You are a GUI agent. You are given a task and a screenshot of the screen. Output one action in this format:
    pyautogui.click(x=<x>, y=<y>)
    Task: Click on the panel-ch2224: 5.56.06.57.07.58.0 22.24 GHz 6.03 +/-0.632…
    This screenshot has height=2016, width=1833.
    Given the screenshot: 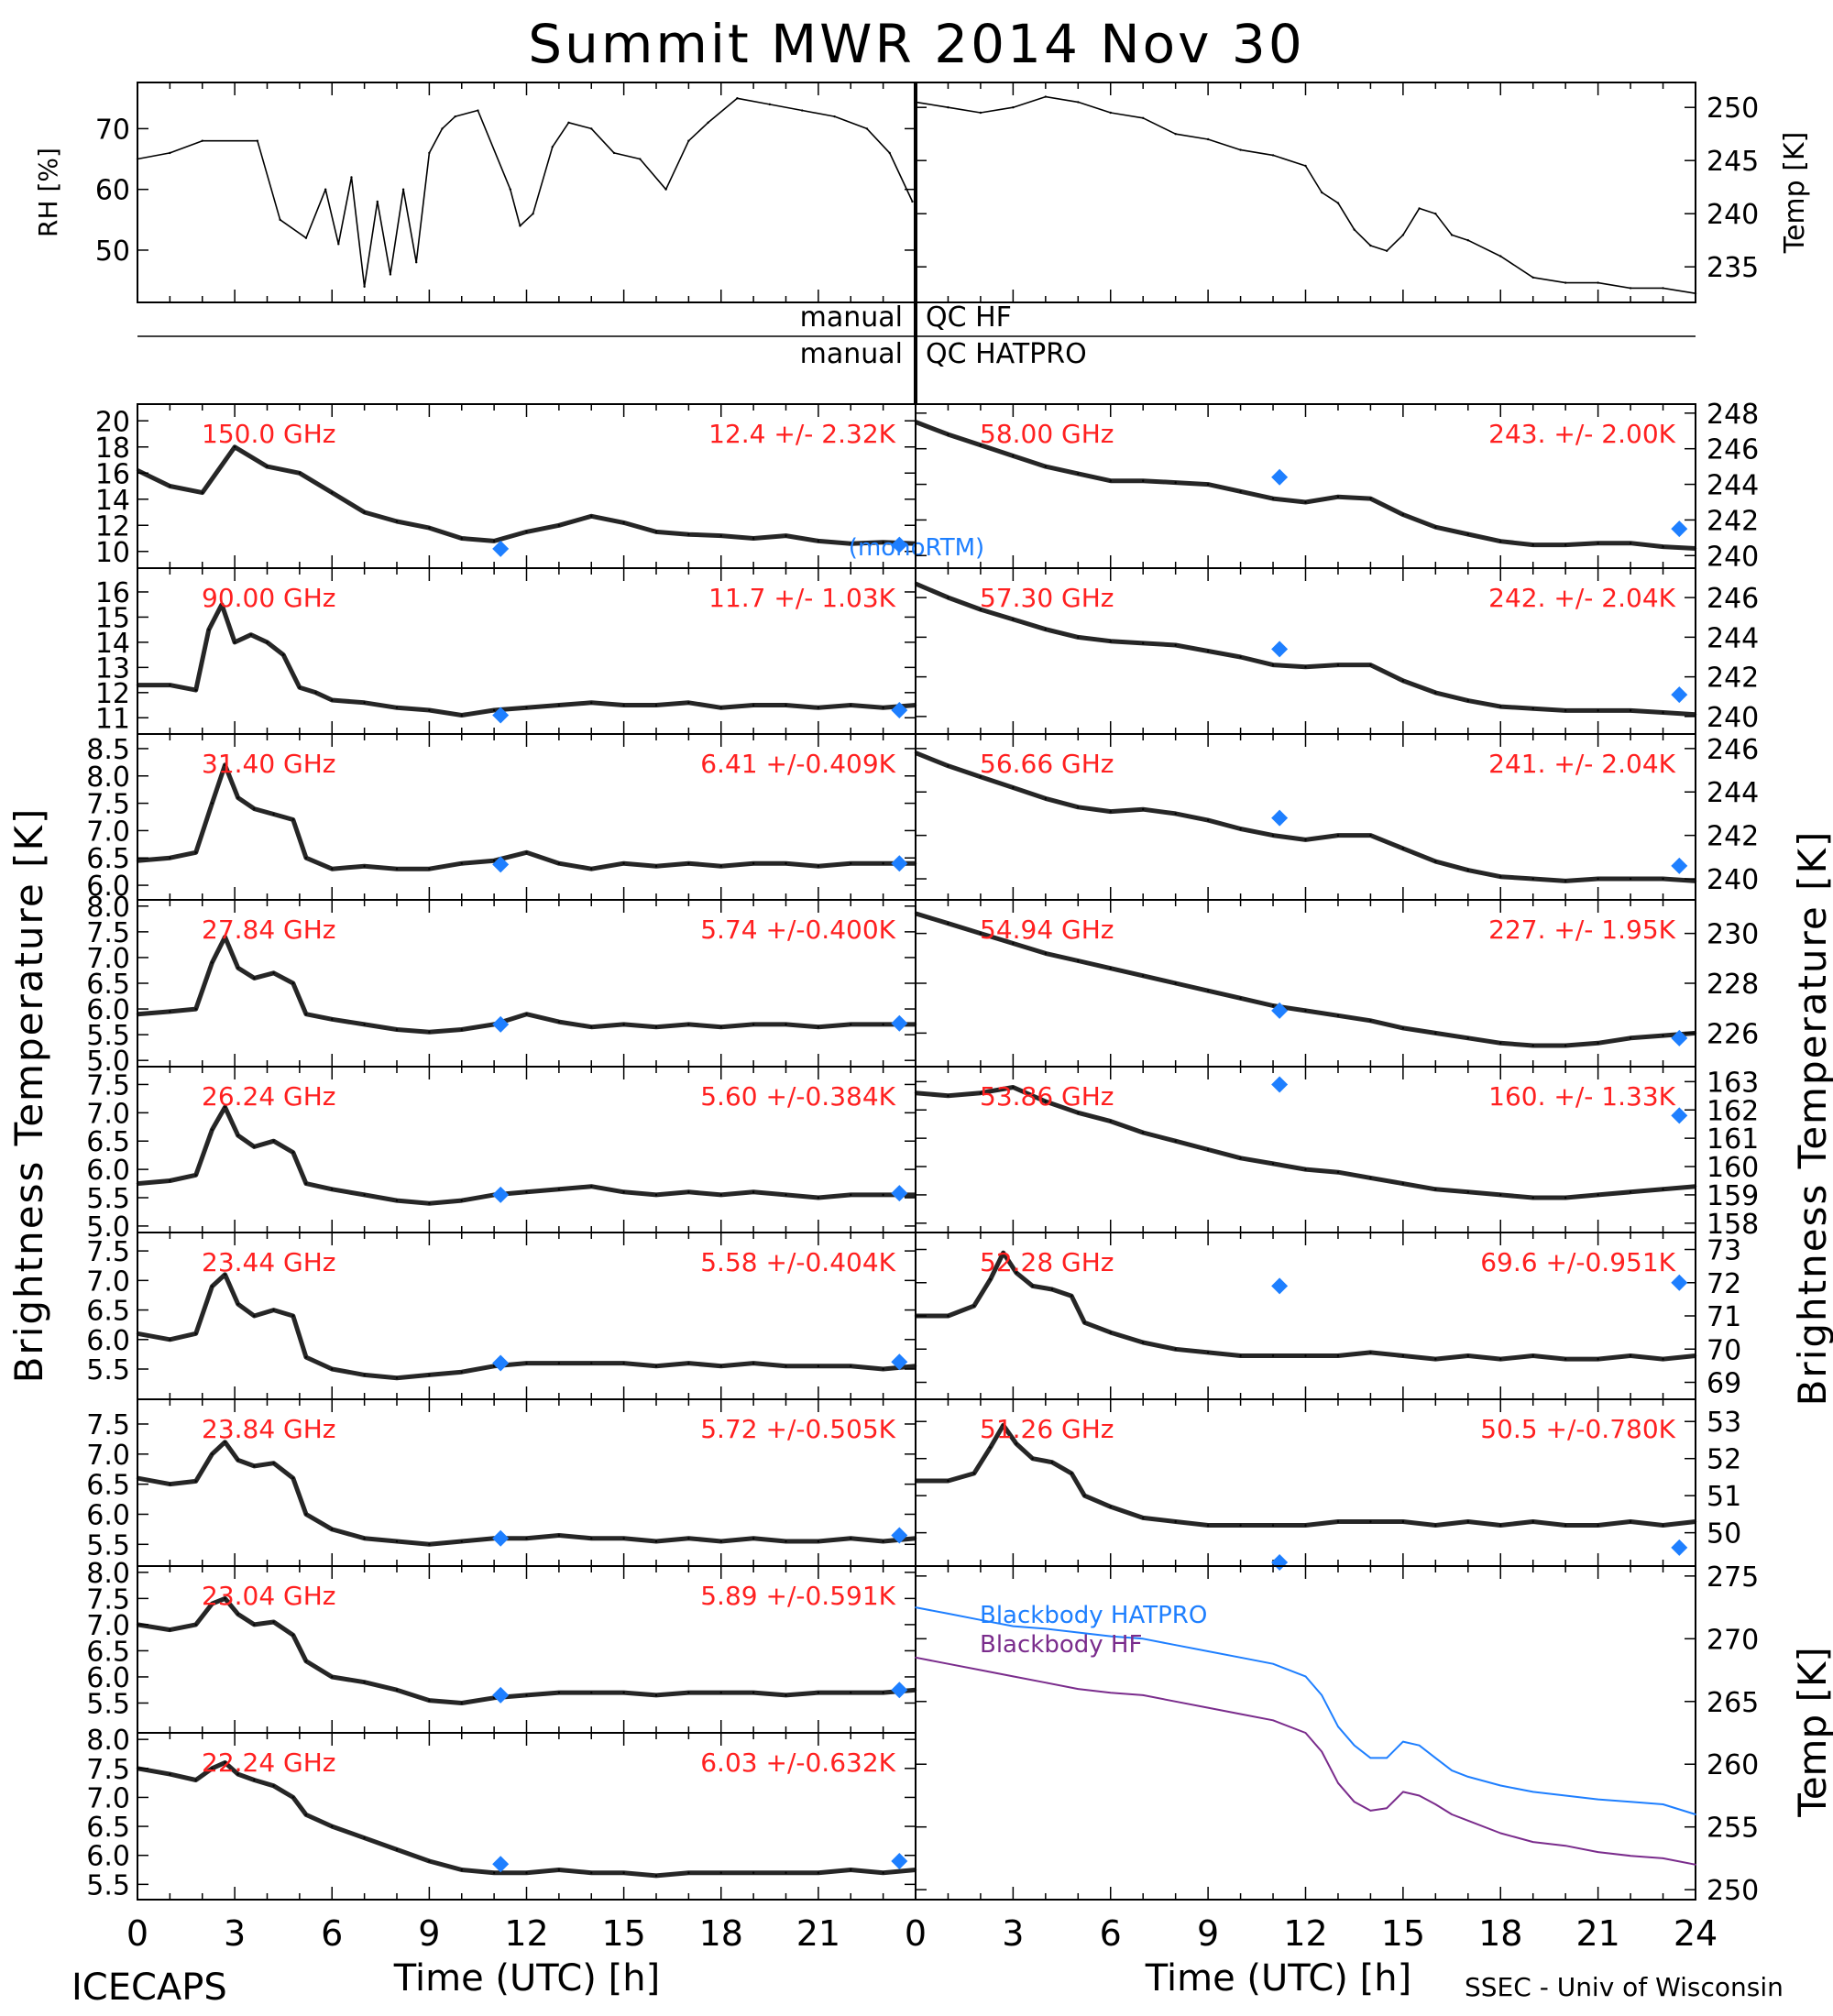 What is the action you would take?
    pyautogui.click(x=501, y=1813)
    